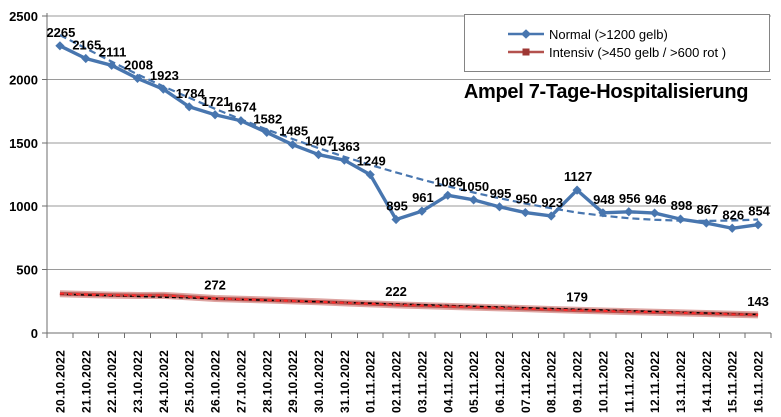 This screenshot has height=417, width=781. Describe the element at coordinates (733, 214) in the screenshot. I see `data-label-normal: 826` at that location.